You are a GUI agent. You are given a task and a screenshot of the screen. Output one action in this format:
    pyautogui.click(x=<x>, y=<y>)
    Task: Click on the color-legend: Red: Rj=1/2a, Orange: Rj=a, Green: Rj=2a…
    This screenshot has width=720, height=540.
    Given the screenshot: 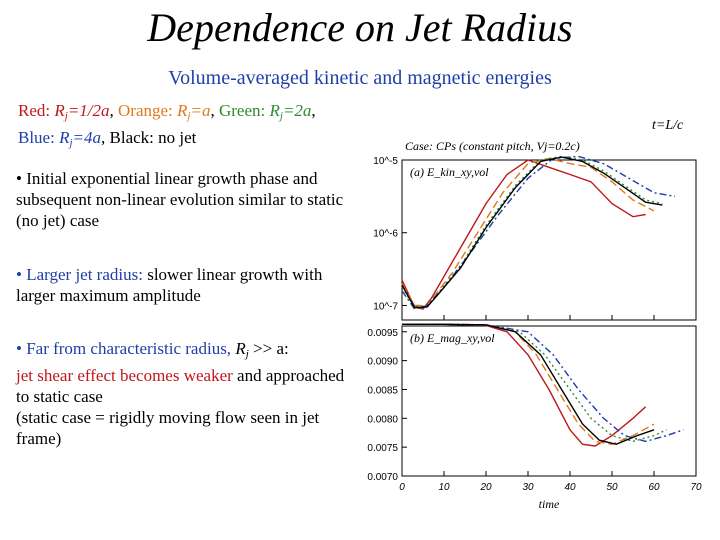 What is the action you would take?
    pyautogui.click(x=208, y=127)
    